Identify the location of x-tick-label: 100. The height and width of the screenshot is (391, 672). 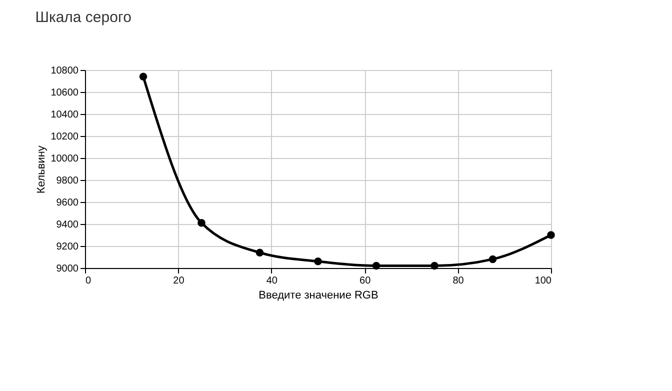
(543, 281).